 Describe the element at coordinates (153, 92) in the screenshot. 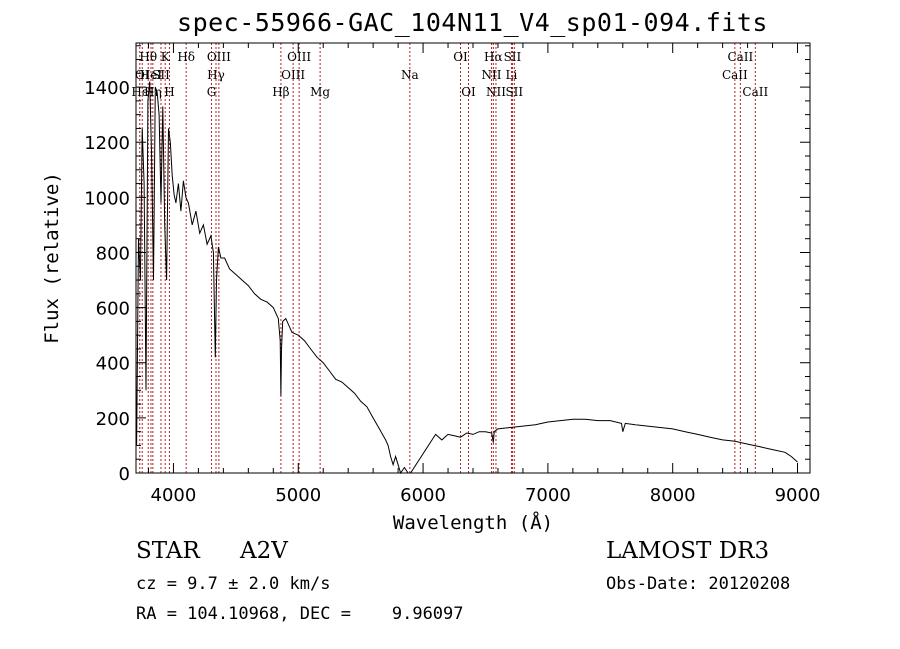

I see `line-label: Hη` at that location.